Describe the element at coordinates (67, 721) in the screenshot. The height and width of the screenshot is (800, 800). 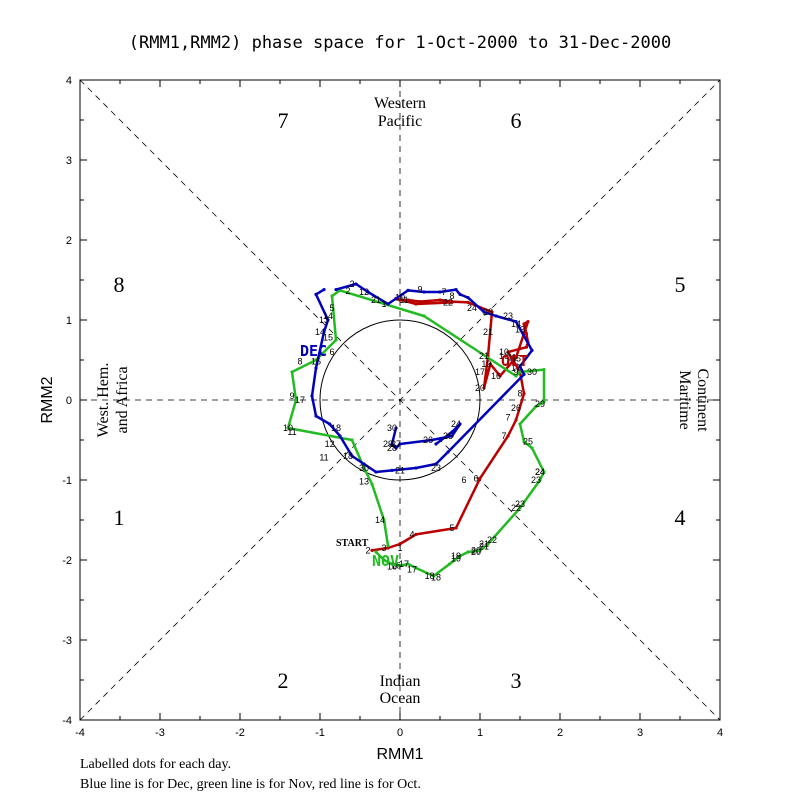
I see `y-tick-label: -4` at that location.